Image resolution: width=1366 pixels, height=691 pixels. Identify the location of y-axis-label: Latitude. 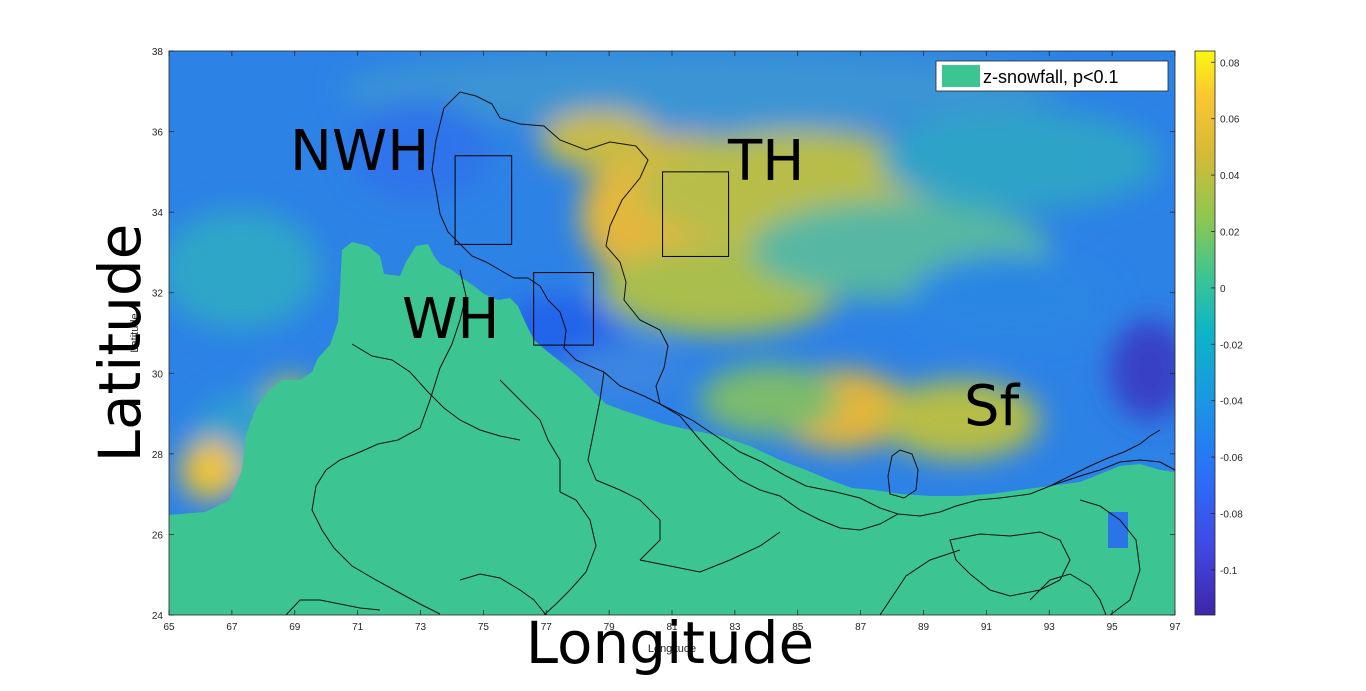
(120, 343).